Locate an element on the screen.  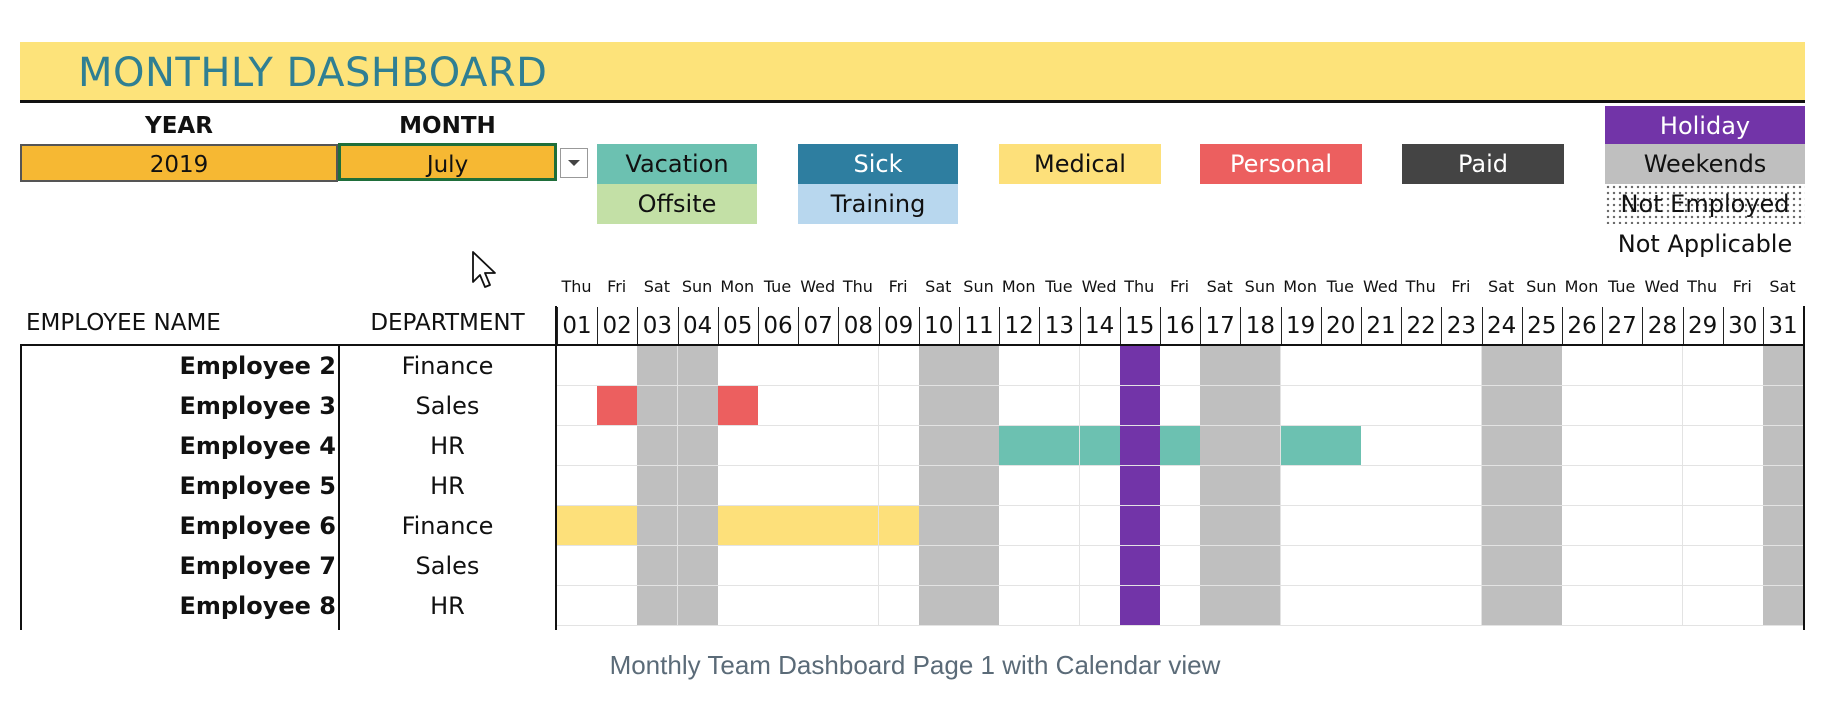
calendar-cell-personal is located at coordinates (618, 406).